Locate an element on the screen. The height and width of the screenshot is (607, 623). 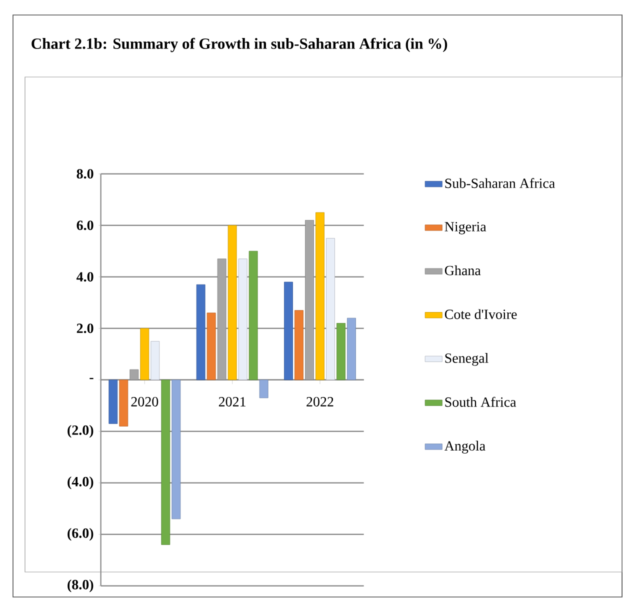
legend-label: South Africa is located at coordinates (480, 401).